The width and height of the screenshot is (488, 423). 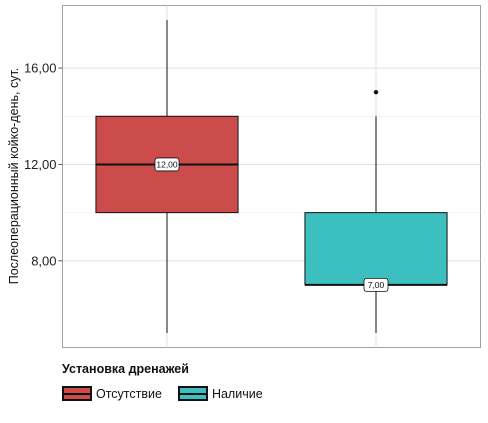 What do you see at coordinates (192, 393) in the screenshot?
I see `legend-key-present` at bounding box center [192, 393].